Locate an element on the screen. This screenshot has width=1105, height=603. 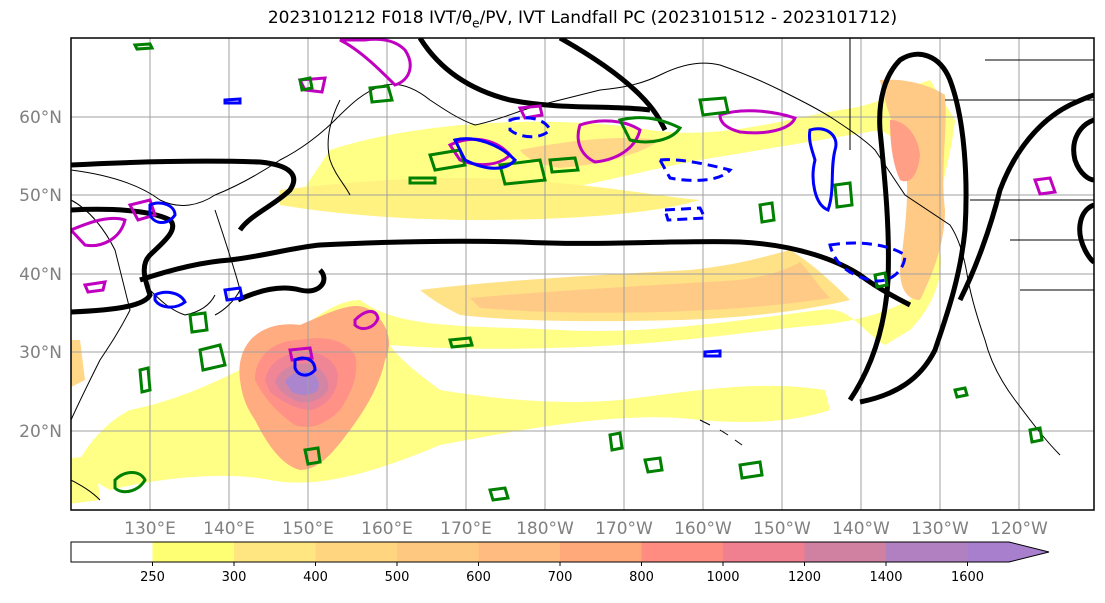
colorbar-label: 700 is located at coordinates (560, 577).